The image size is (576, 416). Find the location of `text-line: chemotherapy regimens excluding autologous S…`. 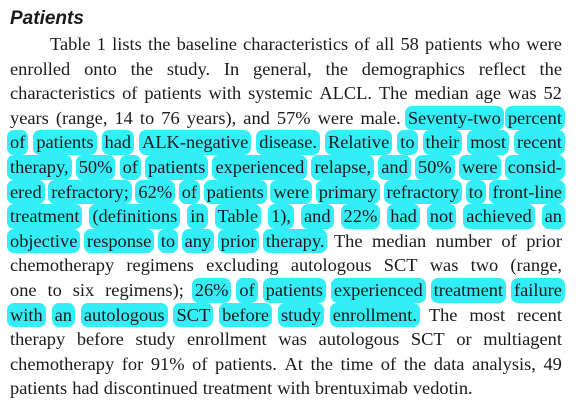

text-line: chemotherapy regimens excluding autologous S… is located at coordinates (286, 265).